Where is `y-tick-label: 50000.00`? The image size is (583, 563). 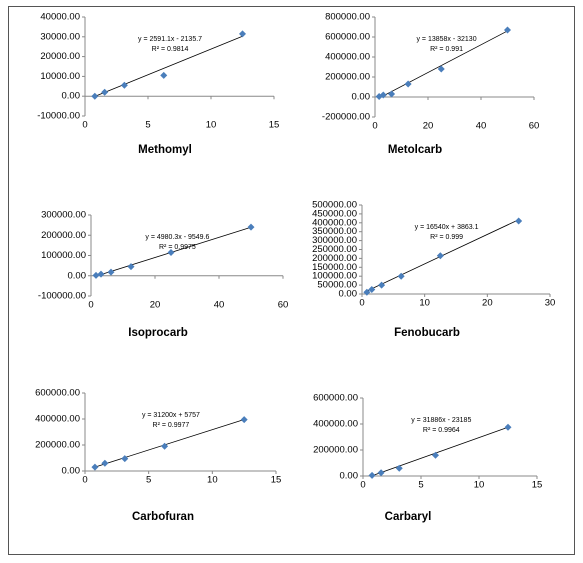
y-tick-label: 50000.00 is located at coordinates (337, 285).